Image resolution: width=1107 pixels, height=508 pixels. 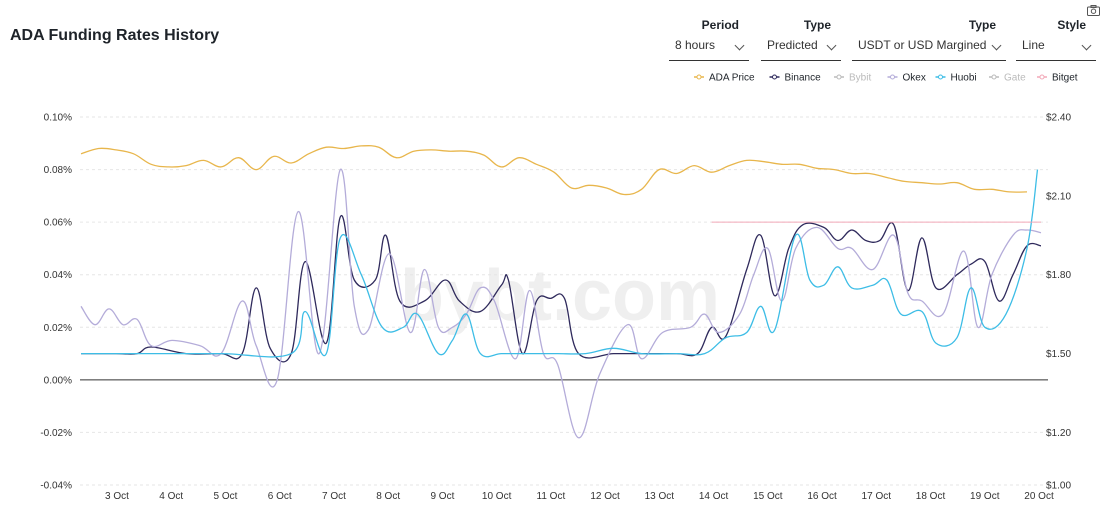 What do you see at coordinates (695, 45) in the screenshot?
I see `period-value: 8 hours` at bounding box center [695, 45].